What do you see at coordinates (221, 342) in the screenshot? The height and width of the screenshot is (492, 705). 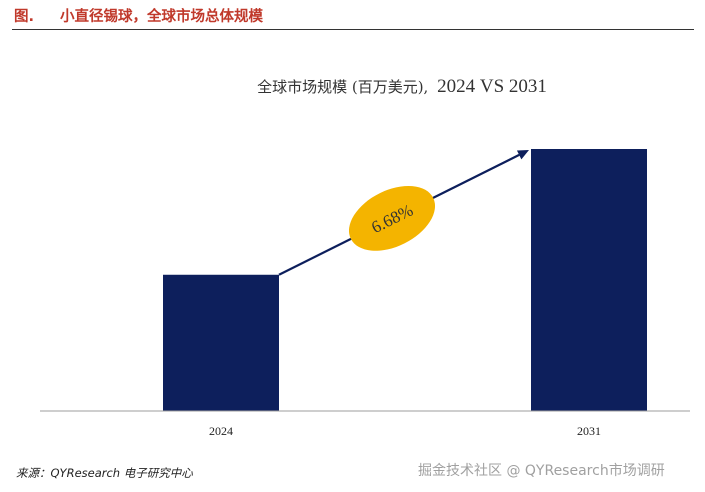 I see `bar-2024` at bounding box center [221, 342].